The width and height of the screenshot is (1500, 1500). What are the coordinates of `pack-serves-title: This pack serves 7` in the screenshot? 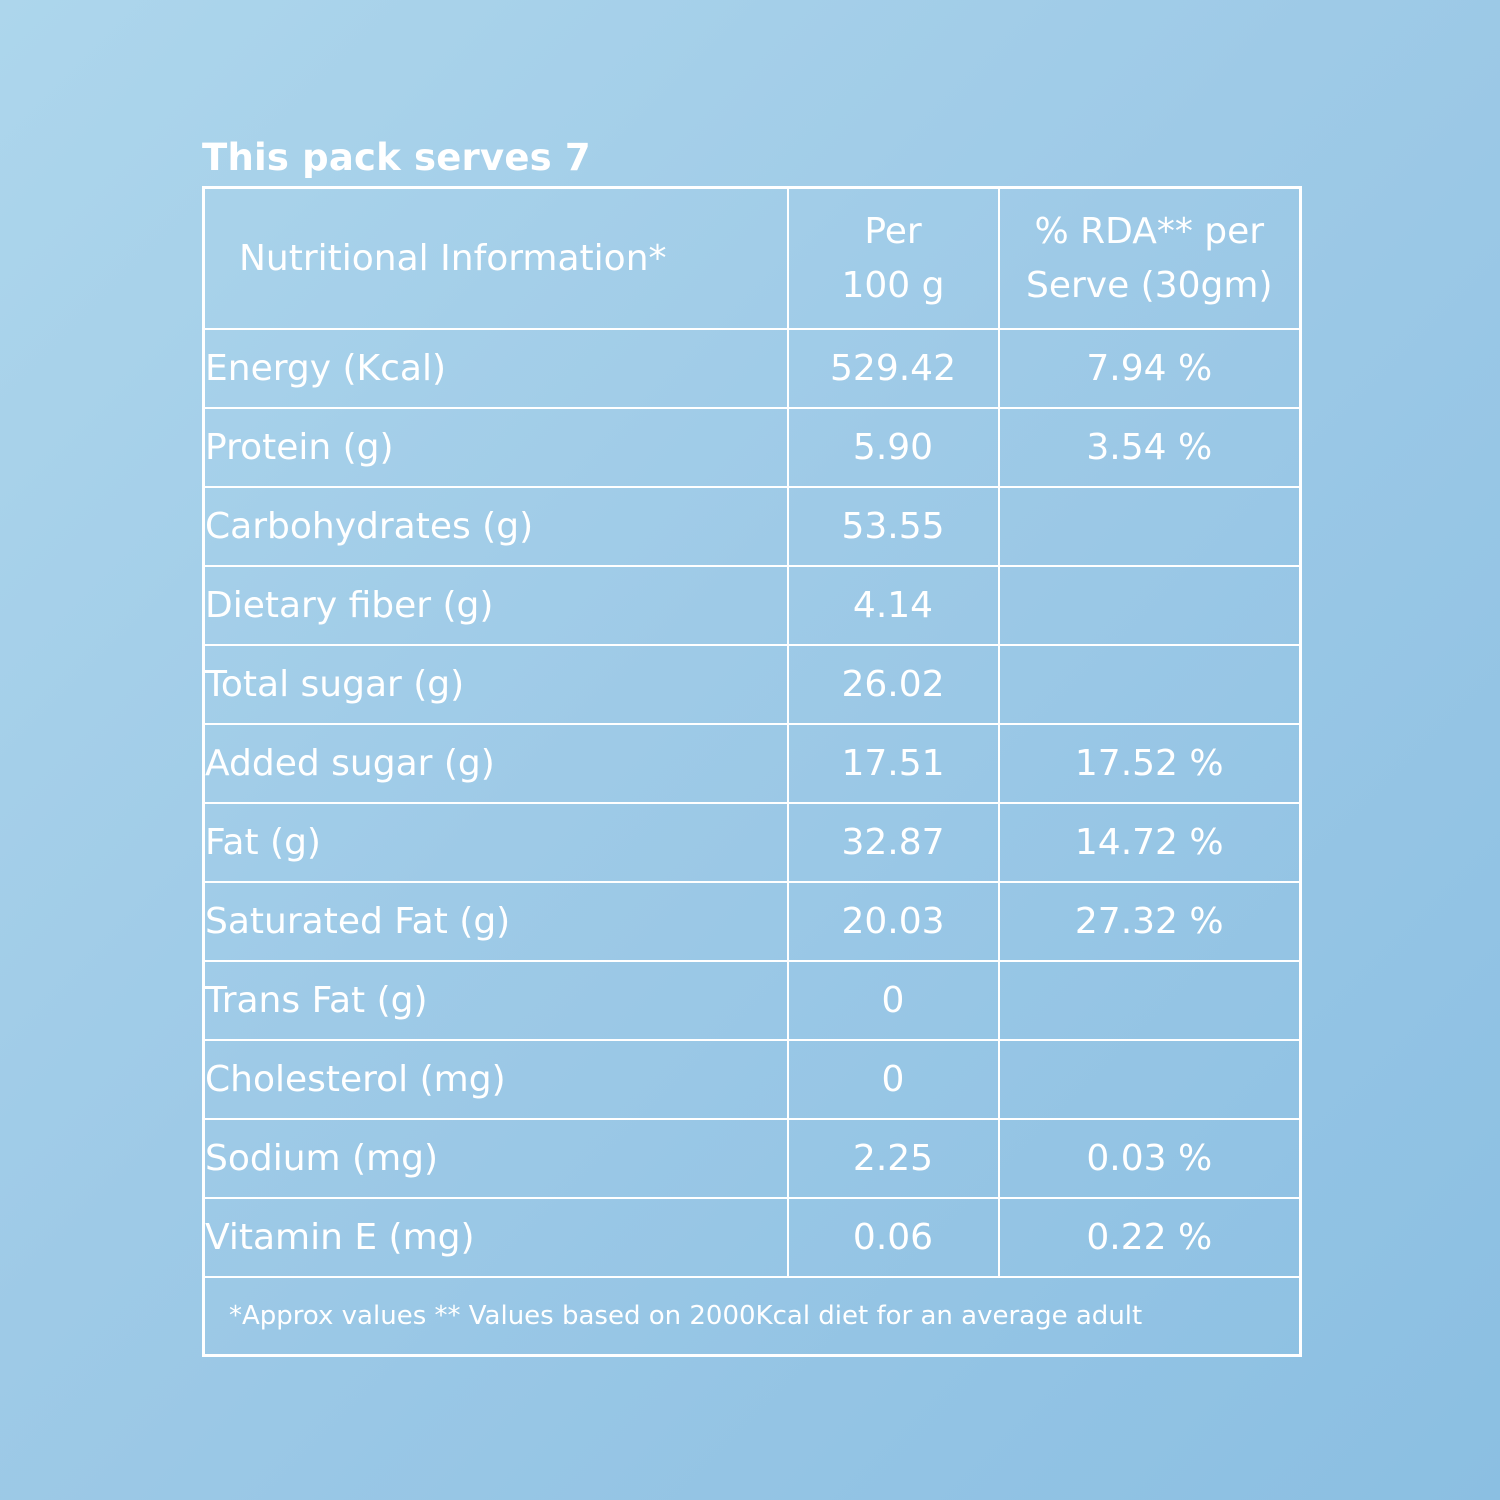 It's located at (396, 157).